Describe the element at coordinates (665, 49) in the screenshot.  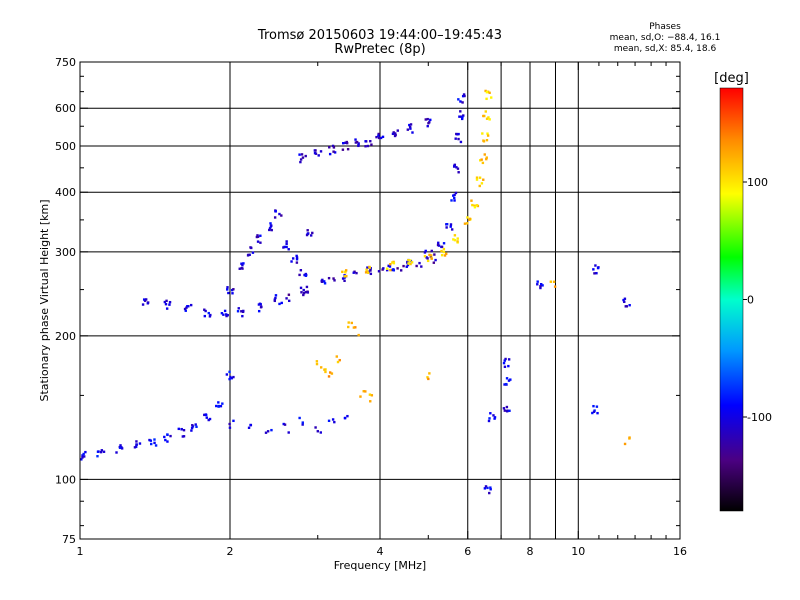
I see `phase-stats-x: mean, sd,X: 85.4, 18.6` at that location.